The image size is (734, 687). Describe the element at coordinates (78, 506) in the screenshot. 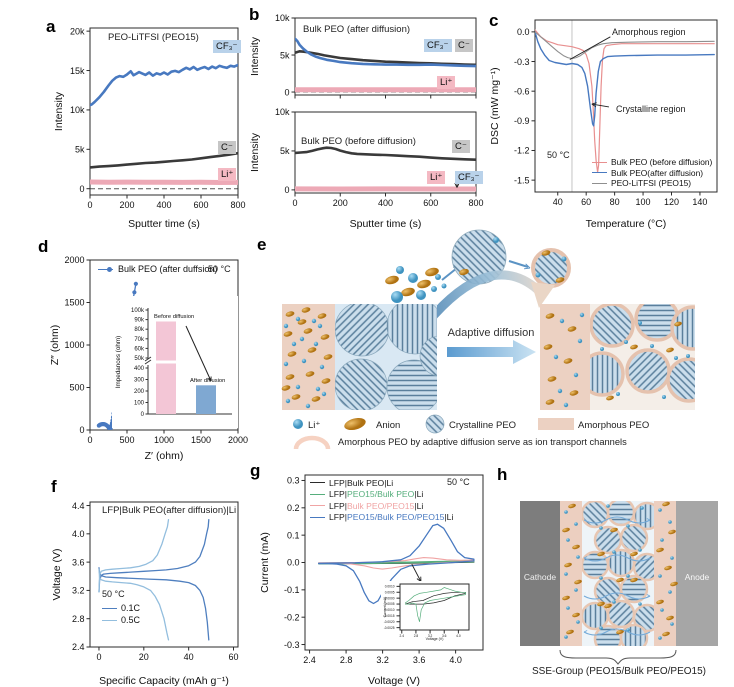

I see `svg-text: 4.4` at that location.